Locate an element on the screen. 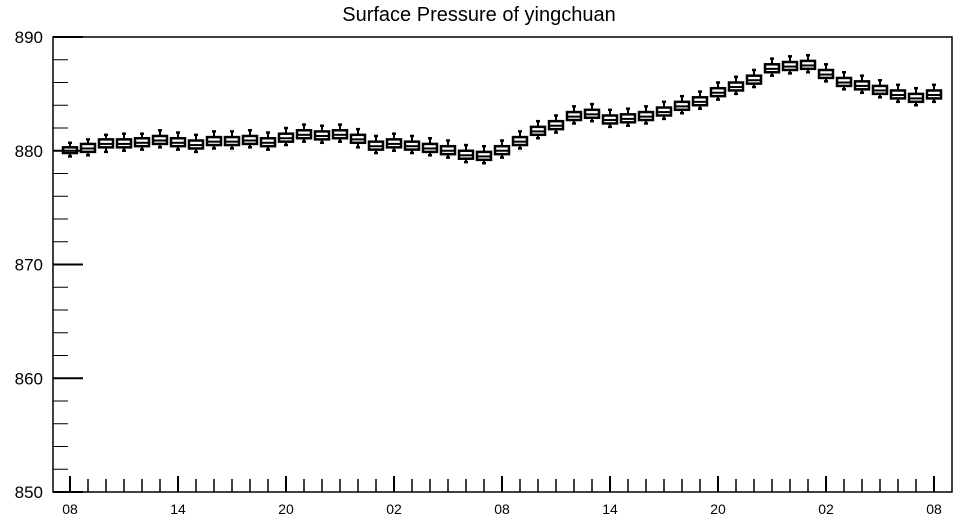 The height and width of the screenshot is (521, 958). y-tick-label: 870 is located at coordinates (29, 265).